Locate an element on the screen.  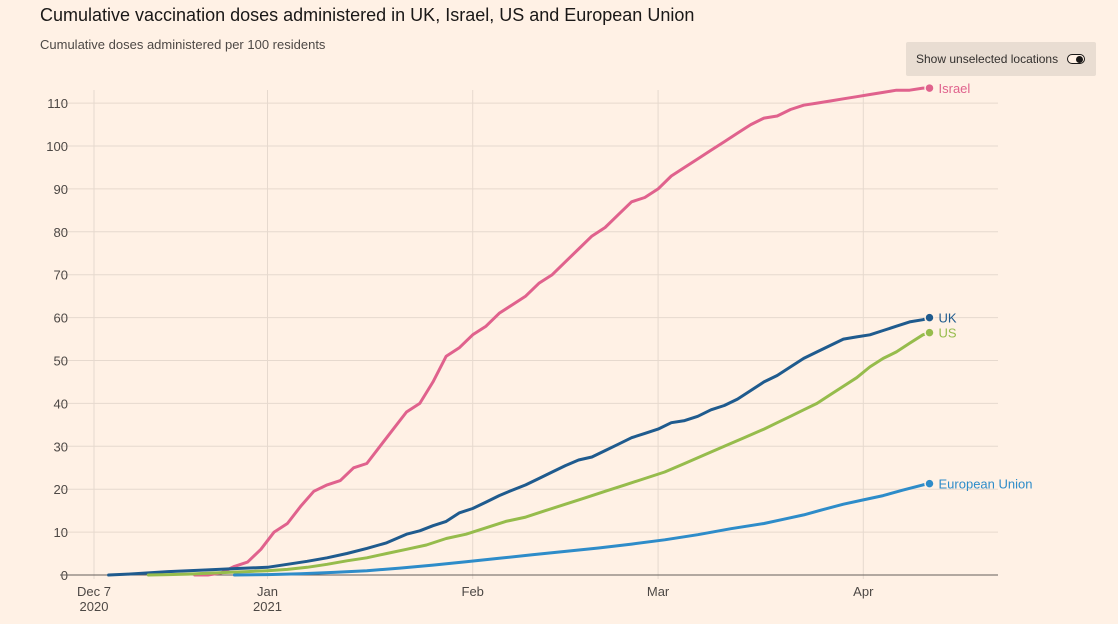
x-tick-label: Dec 7 is located at coordinates (94, 591).